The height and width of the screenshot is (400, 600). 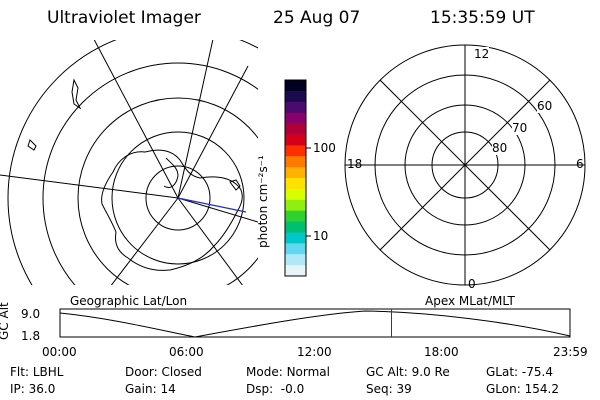 I want to click on mlt-label: 18, so click(x=355, y=164).